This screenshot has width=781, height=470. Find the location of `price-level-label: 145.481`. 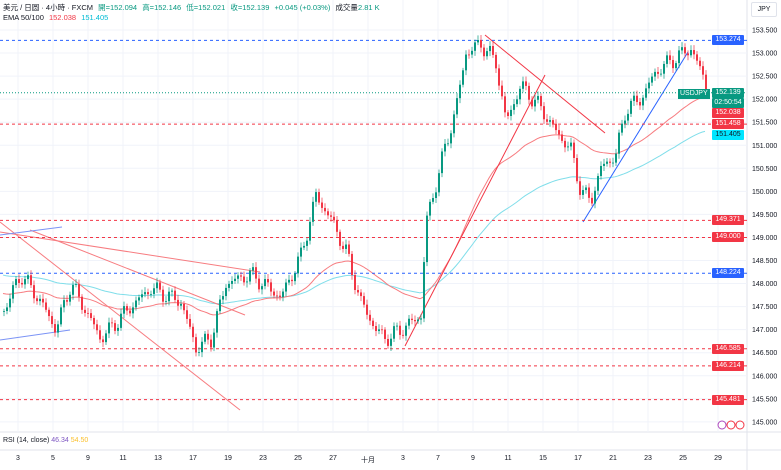

price-level-label: 145.481 is located at coordinates (728, 399).